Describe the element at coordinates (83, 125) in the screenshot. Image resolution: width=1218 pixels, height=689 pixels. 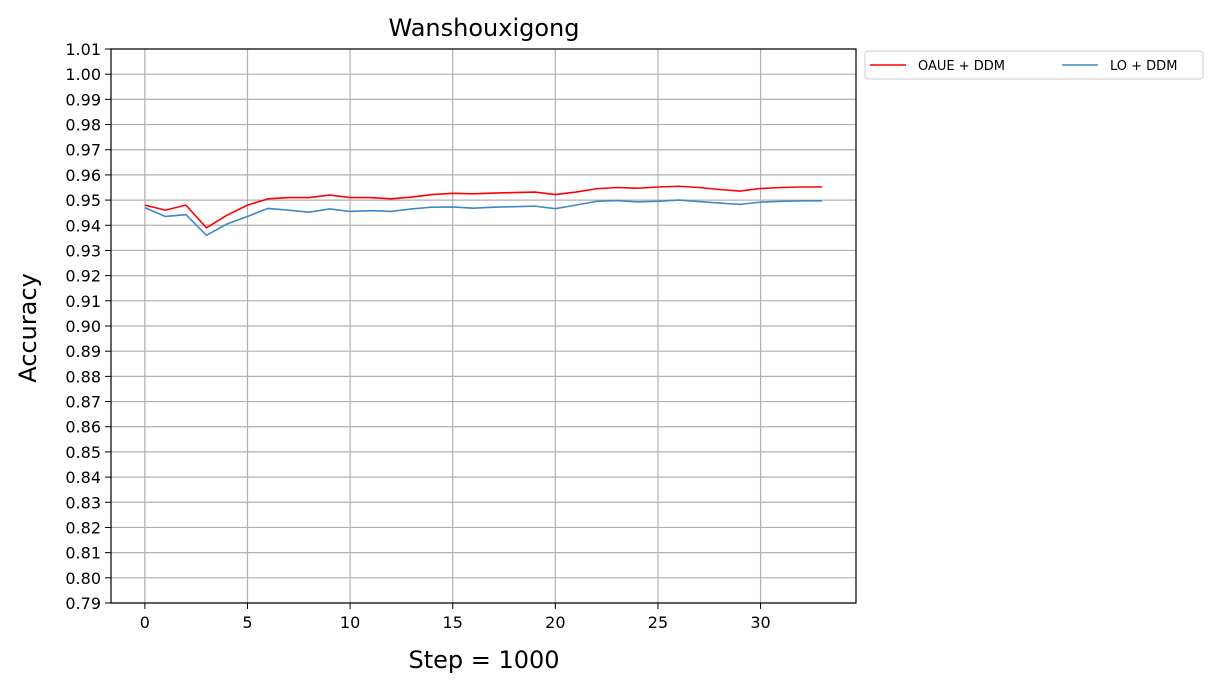
I see `y-tick-label: 0.98` at that location.